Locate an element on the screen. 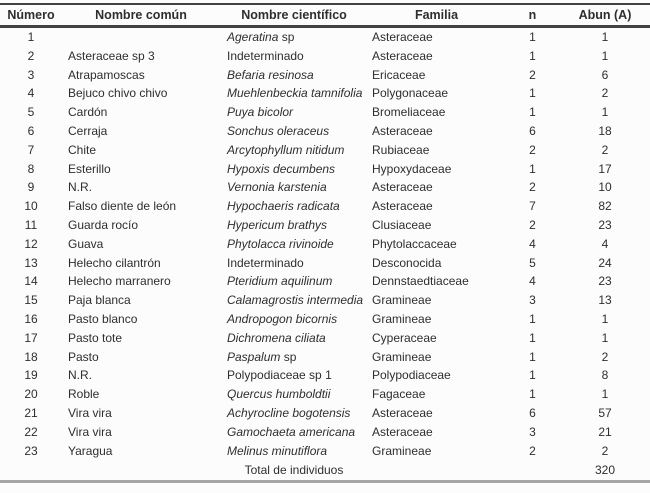 The height and width of the screenshot is (493, 650). cell-nombre-cientifico: Hypochaeris radicata is located at coordinates (294, 206).